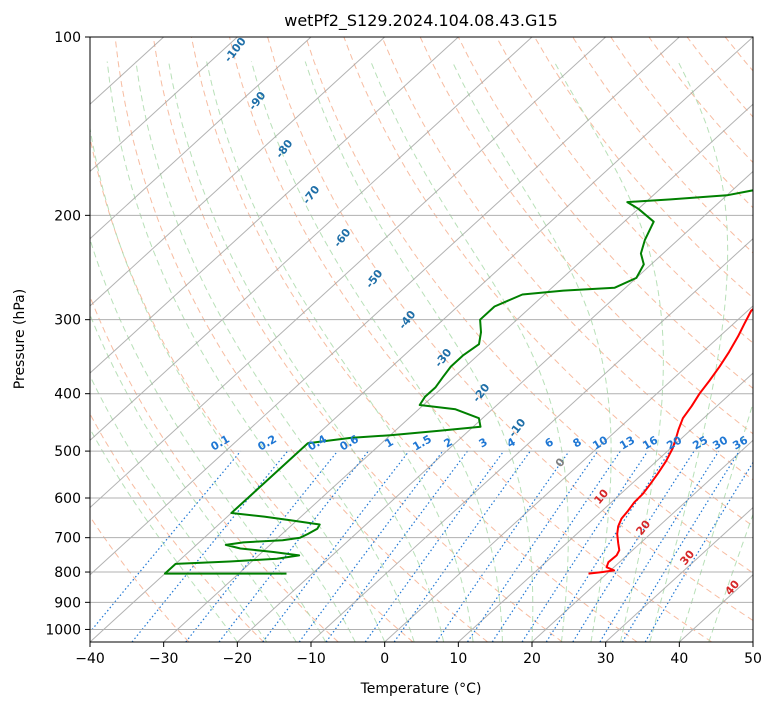 This screenshot has width=775, height=708. Describe the element at coordinates (90, 659) in the screenshot. I see `x-tick-label: −40` at that location.